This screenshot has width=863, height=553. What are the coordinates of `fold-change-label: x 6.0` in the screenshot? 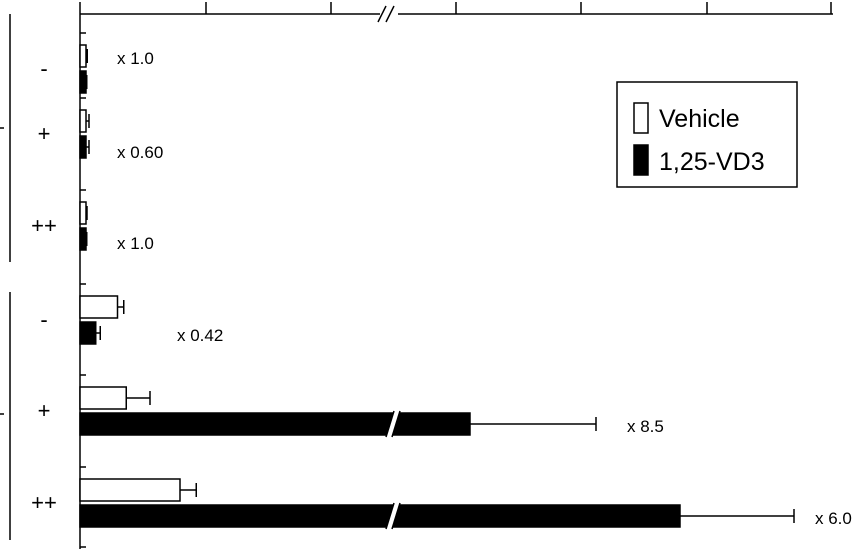 It's located at (833, 518).